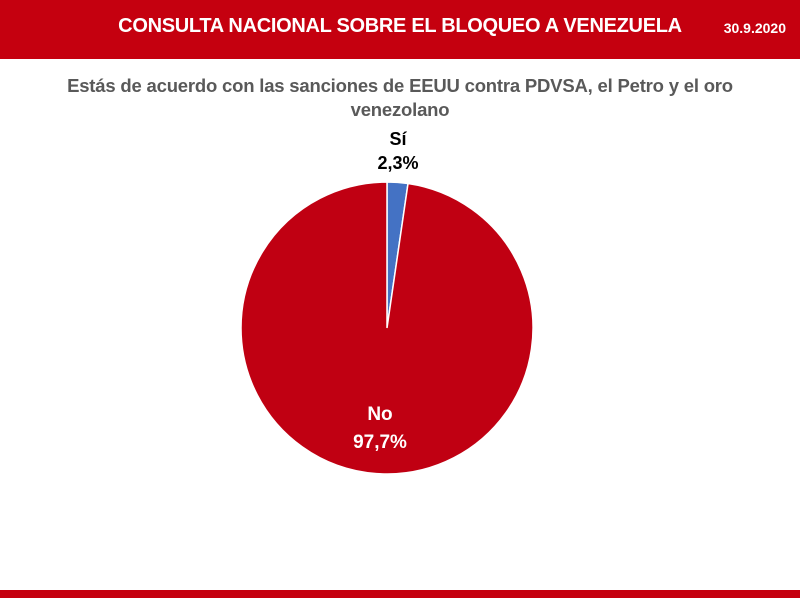 The height and width of the screenshot is (598, 800). I want to click on slice-label-no: No, so click(379, 414).